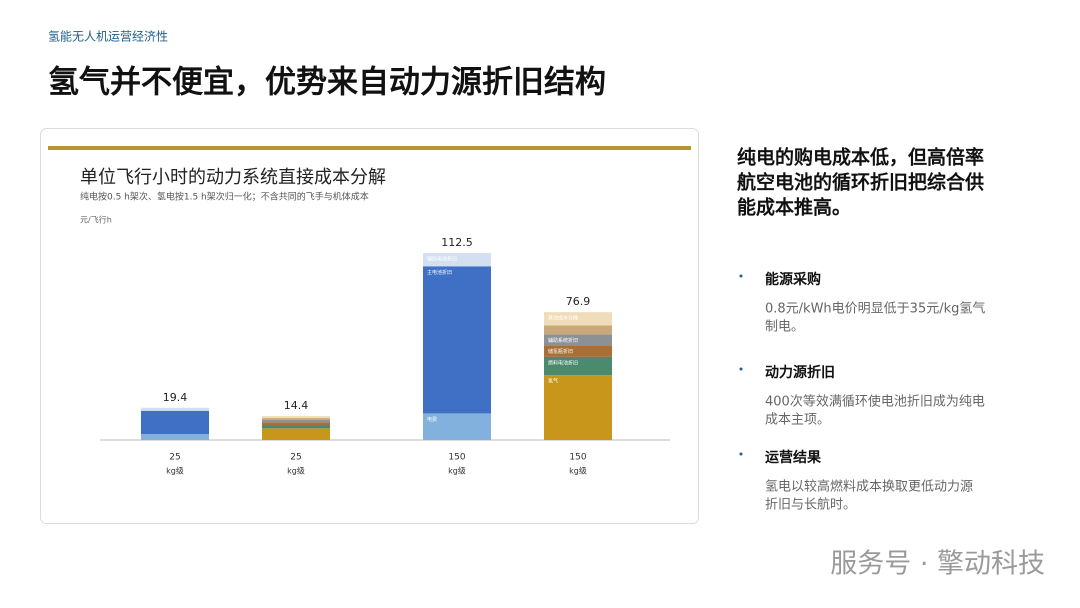  I want to click on item-text: 折旧与长航时。, so click(810, 505).